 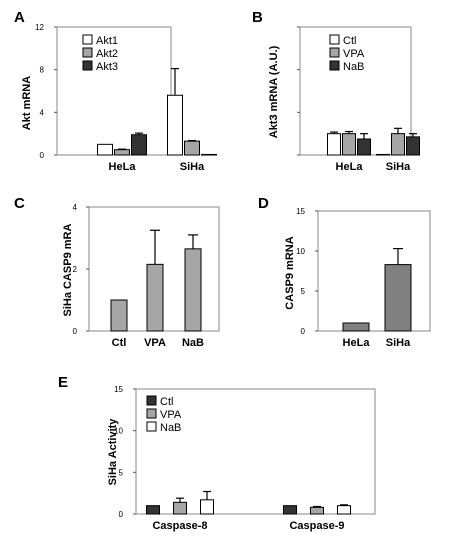 I want to click on category-label: Caspase-8, so click(x=179, y=526).